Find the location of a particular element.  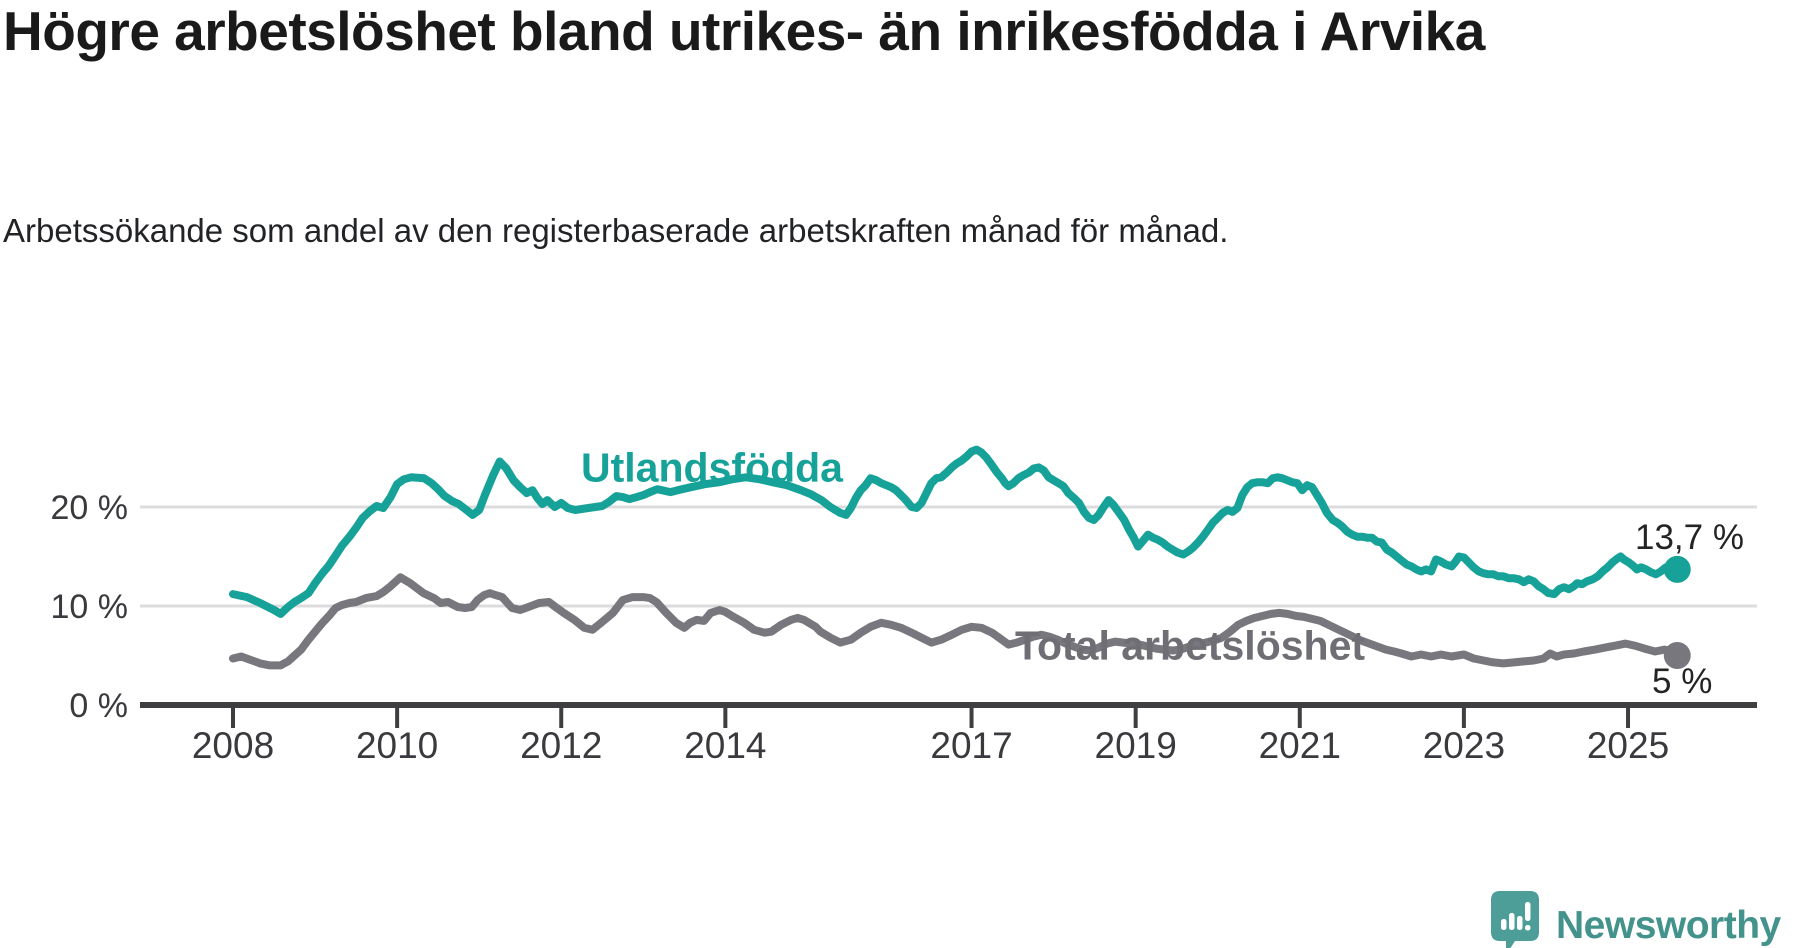

x-axis-tick-label: 2025 is located at coordinates (1628, 745).